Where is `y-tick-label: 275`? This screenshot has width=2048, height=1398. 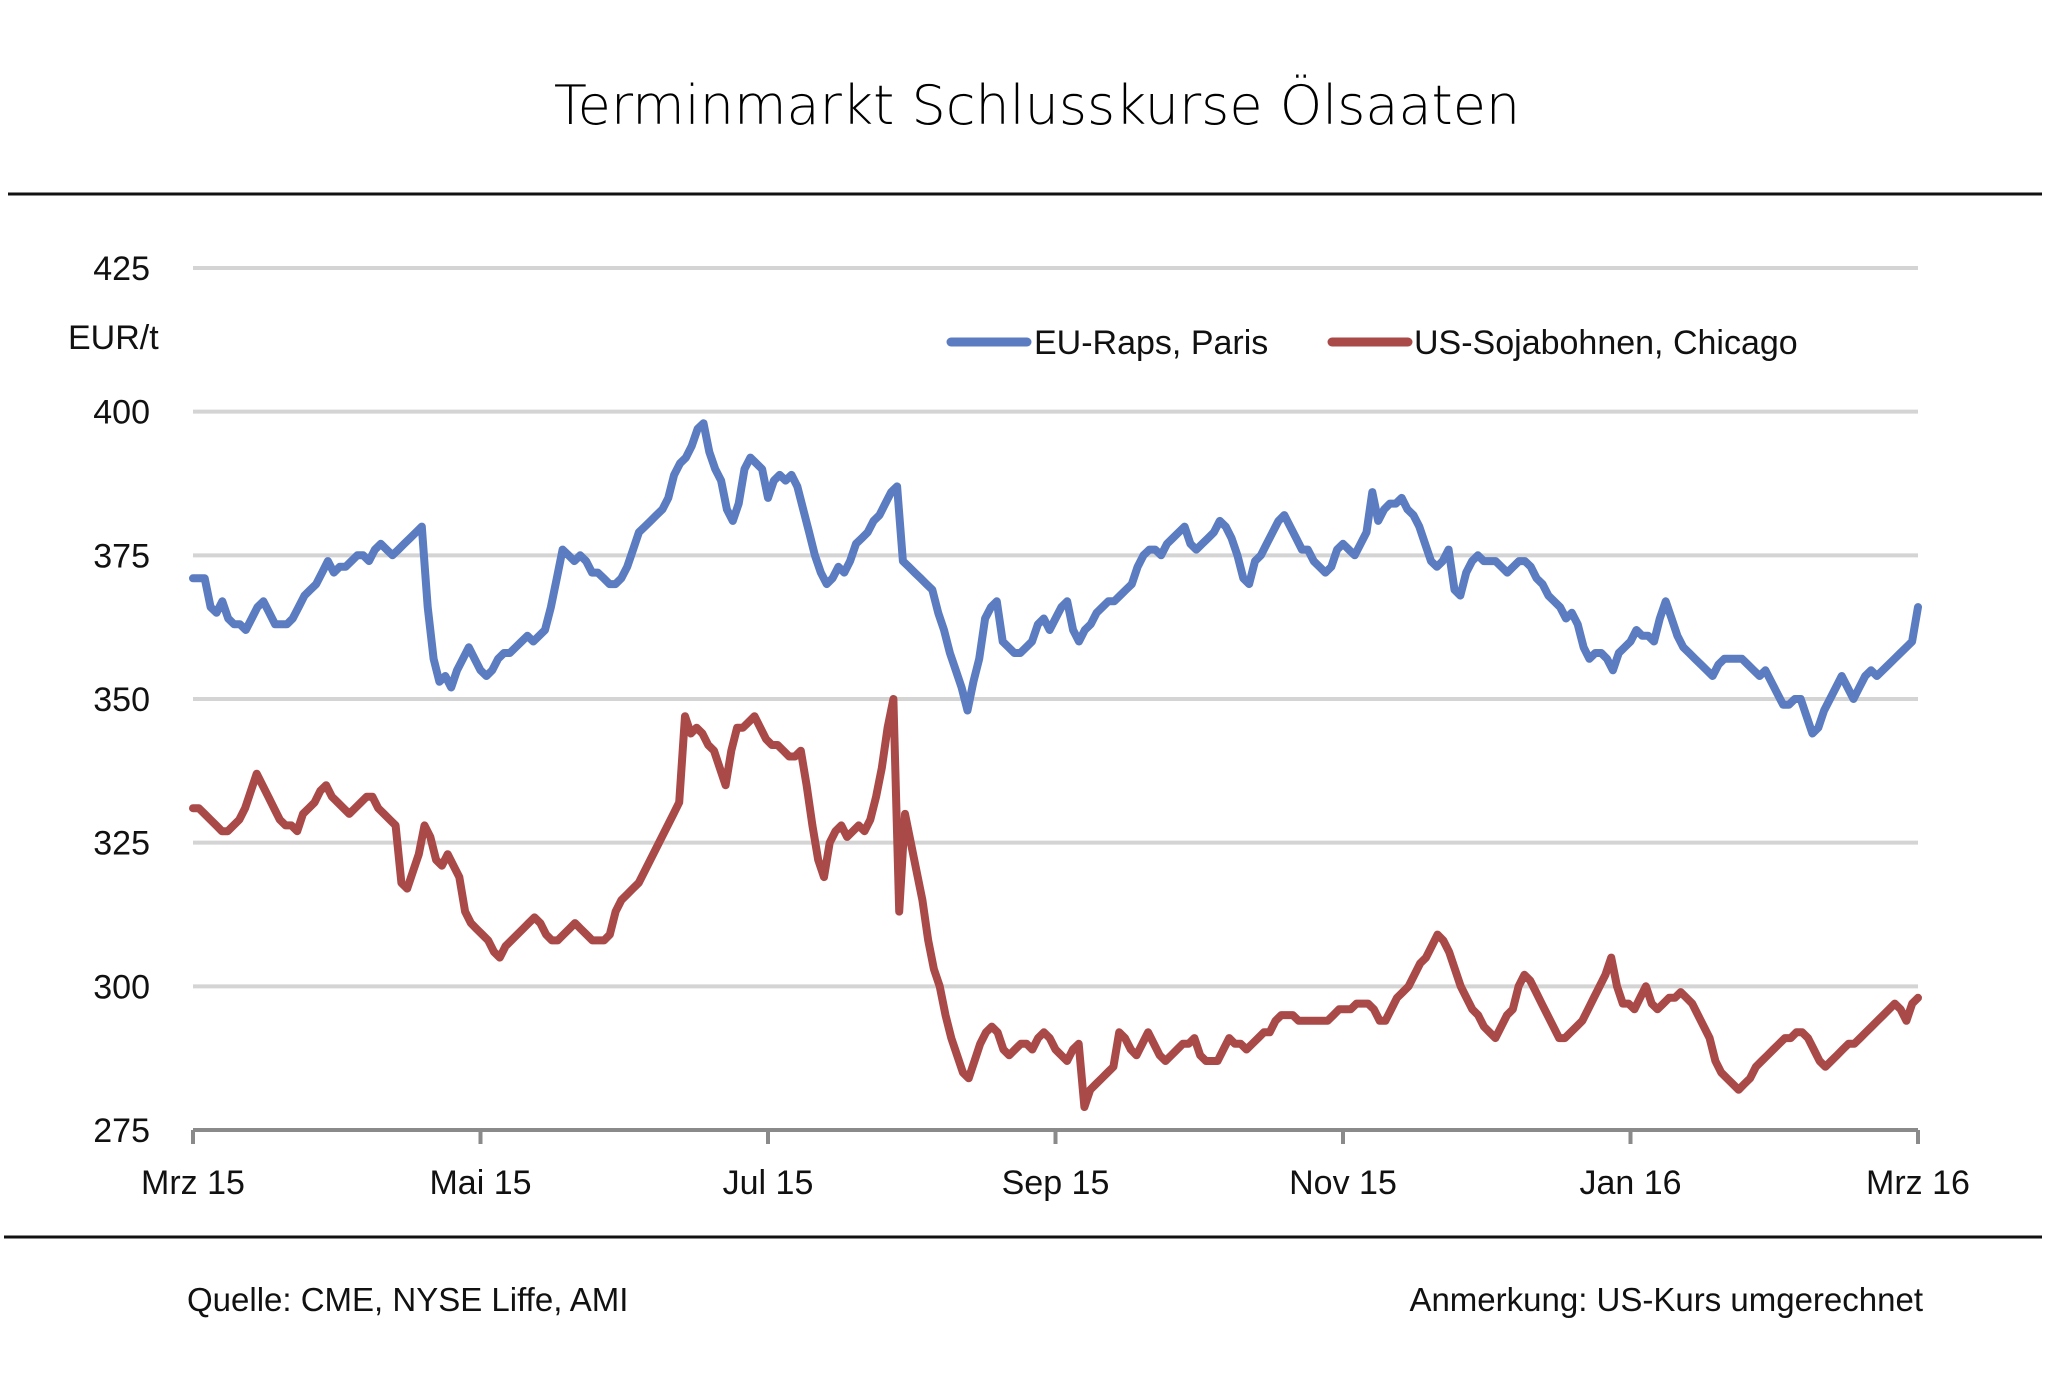 y-tick-label: 275 is located at coordinates (121, 1131).